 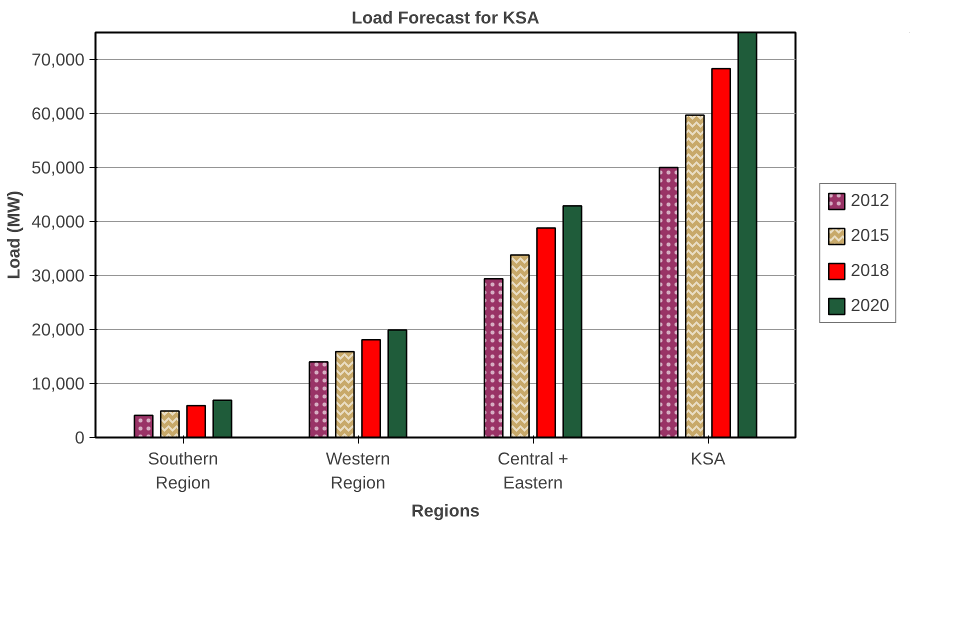 What do you see at coordinates (533, 470) in the screenshot?
I see `x-tick-label: Central + Eastern` at bounding box center [533, 470].